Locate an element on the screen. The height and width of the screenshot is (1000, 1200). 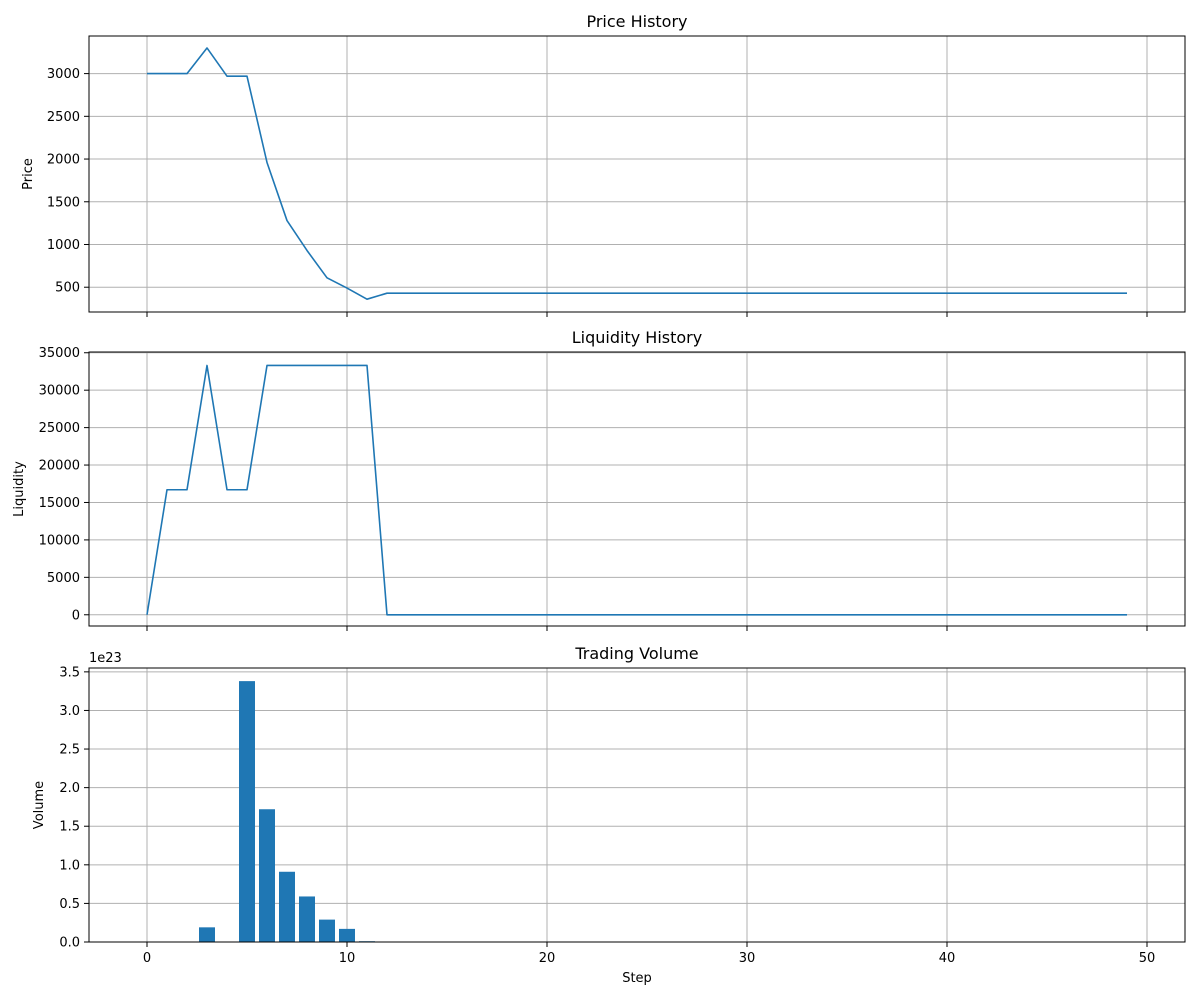
y-tick-label: 2.0 is located at coordinates (69, 788).